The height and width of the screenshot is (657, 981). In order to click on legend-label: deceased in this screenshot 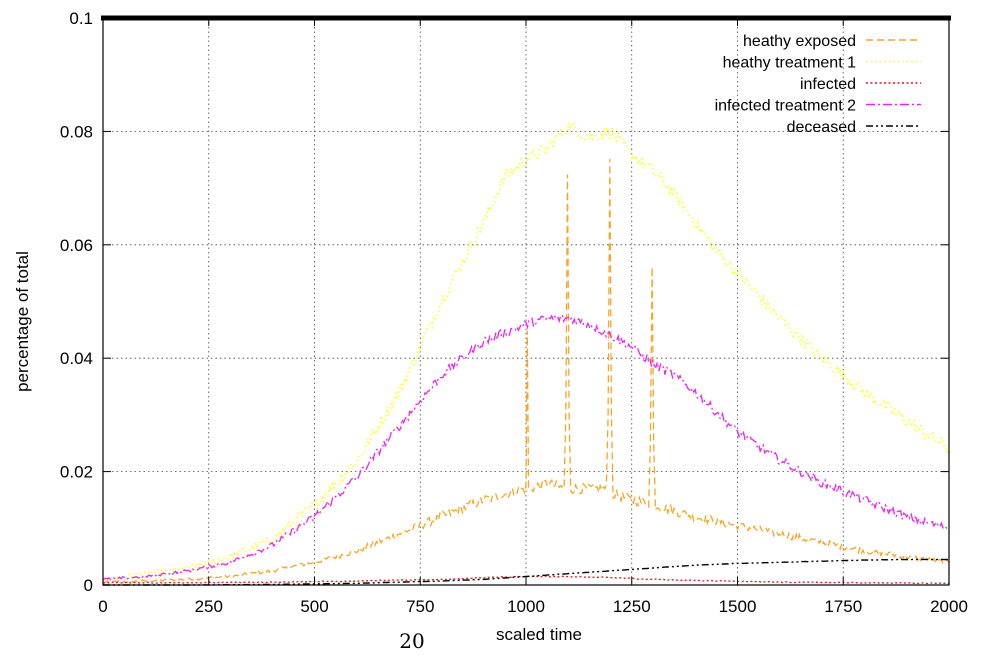, I will do `click(821, 127)`.